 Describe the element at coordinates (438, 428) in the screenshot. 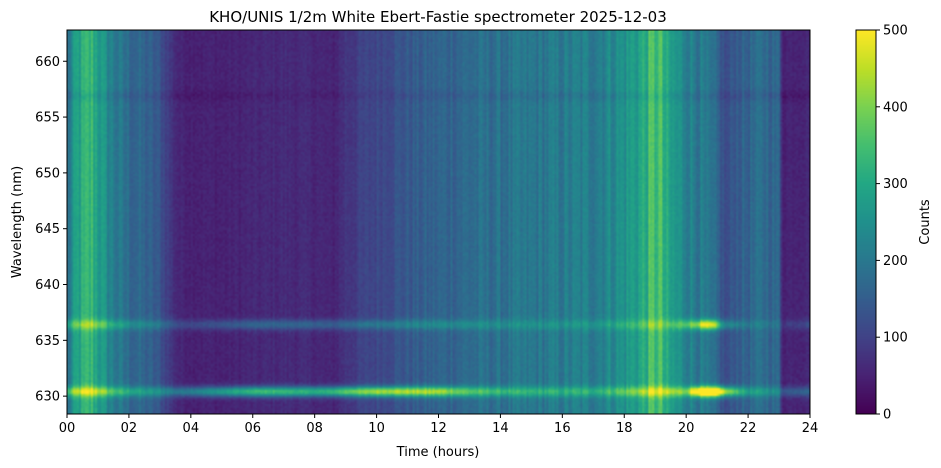

I see `x-tick-label: 12` at that location.